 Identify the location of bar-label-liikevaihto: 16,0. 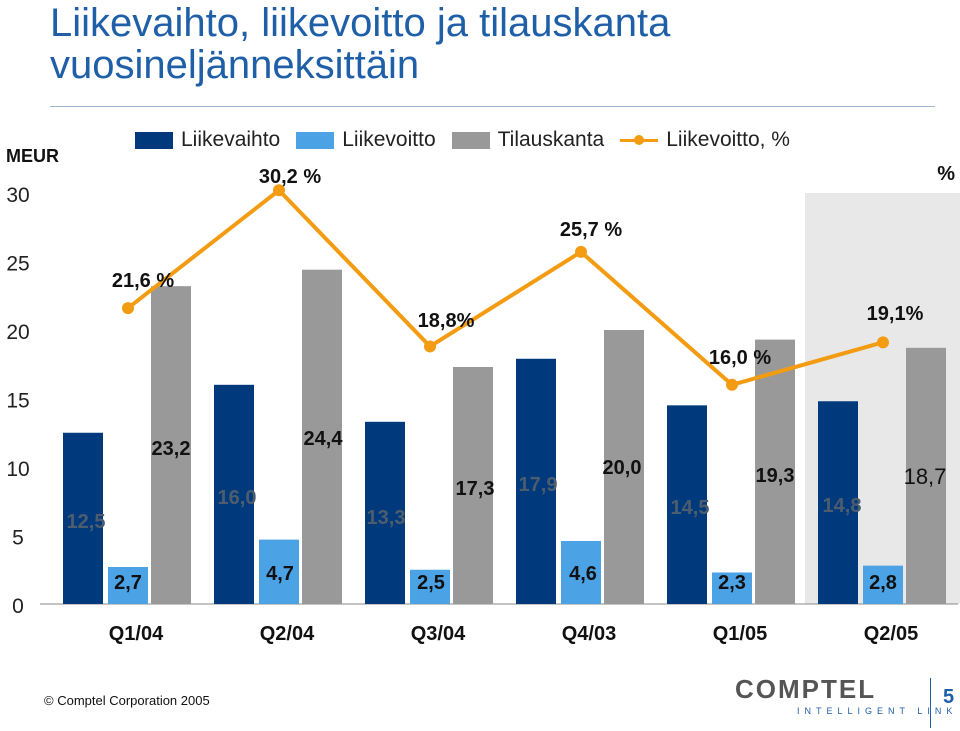
(237, 498).